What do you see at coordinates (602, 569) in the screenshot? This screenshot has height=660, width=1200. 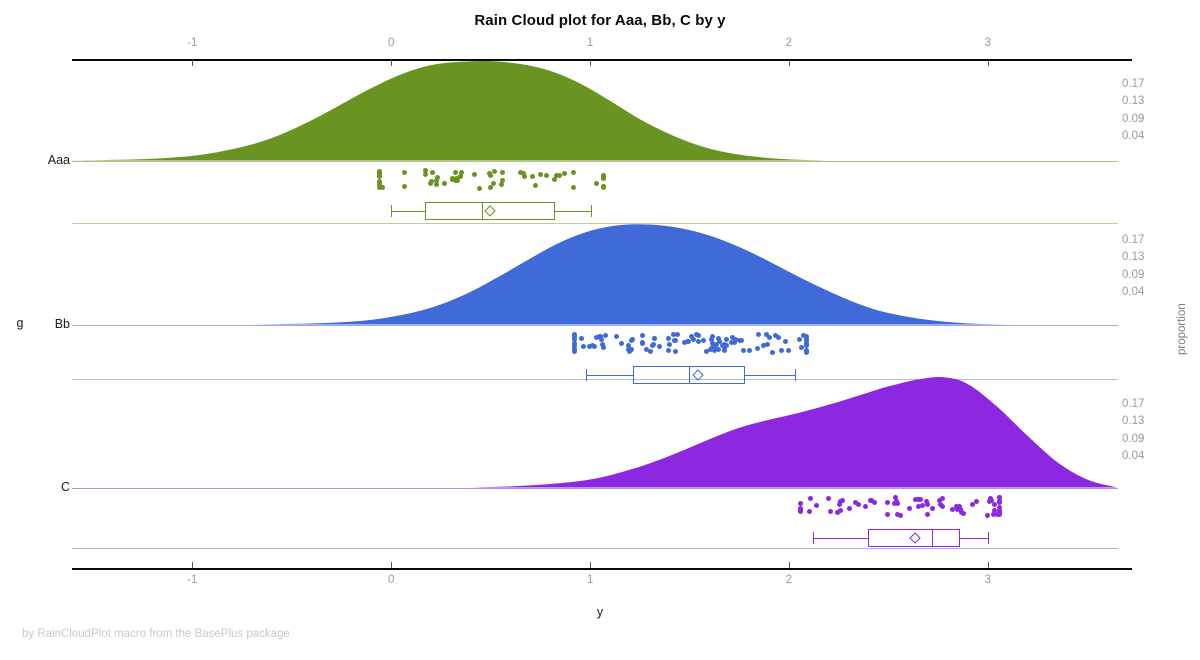 I see `axis-rule` at bounding box center [602, 569].